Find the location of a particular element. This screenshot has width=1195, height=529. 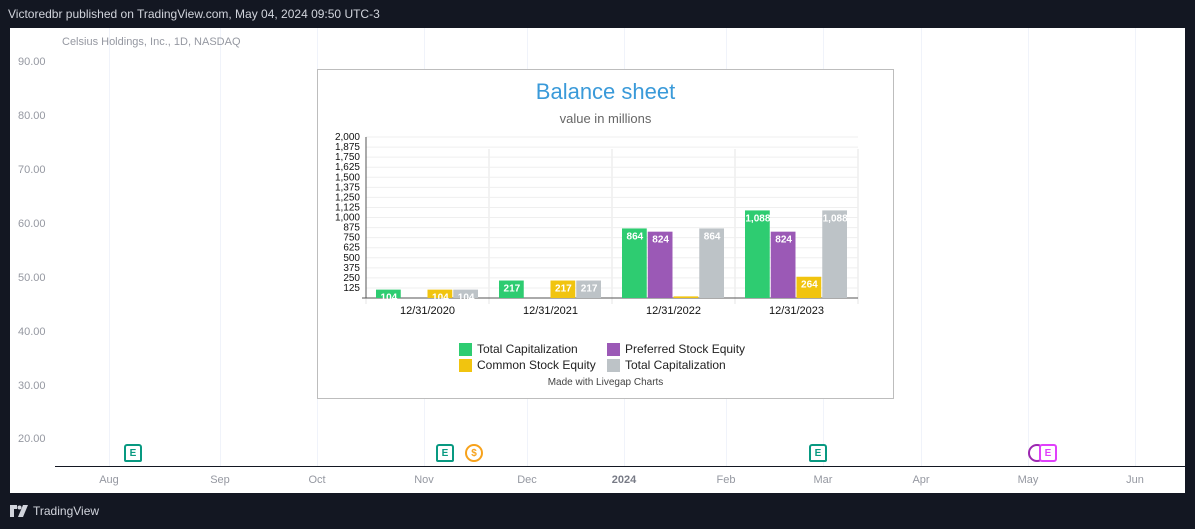

time-label: Aug is located at coordinates (109, 480).